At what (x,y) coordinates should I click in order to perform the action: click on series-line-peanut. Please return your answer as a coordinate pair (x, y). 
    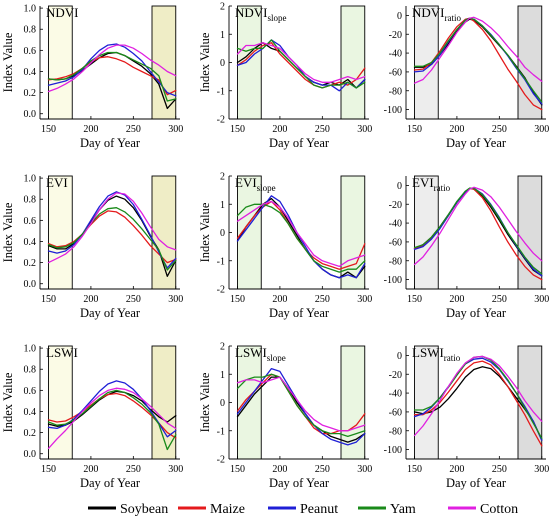
    Looking at the image, I should click on (112, 230).